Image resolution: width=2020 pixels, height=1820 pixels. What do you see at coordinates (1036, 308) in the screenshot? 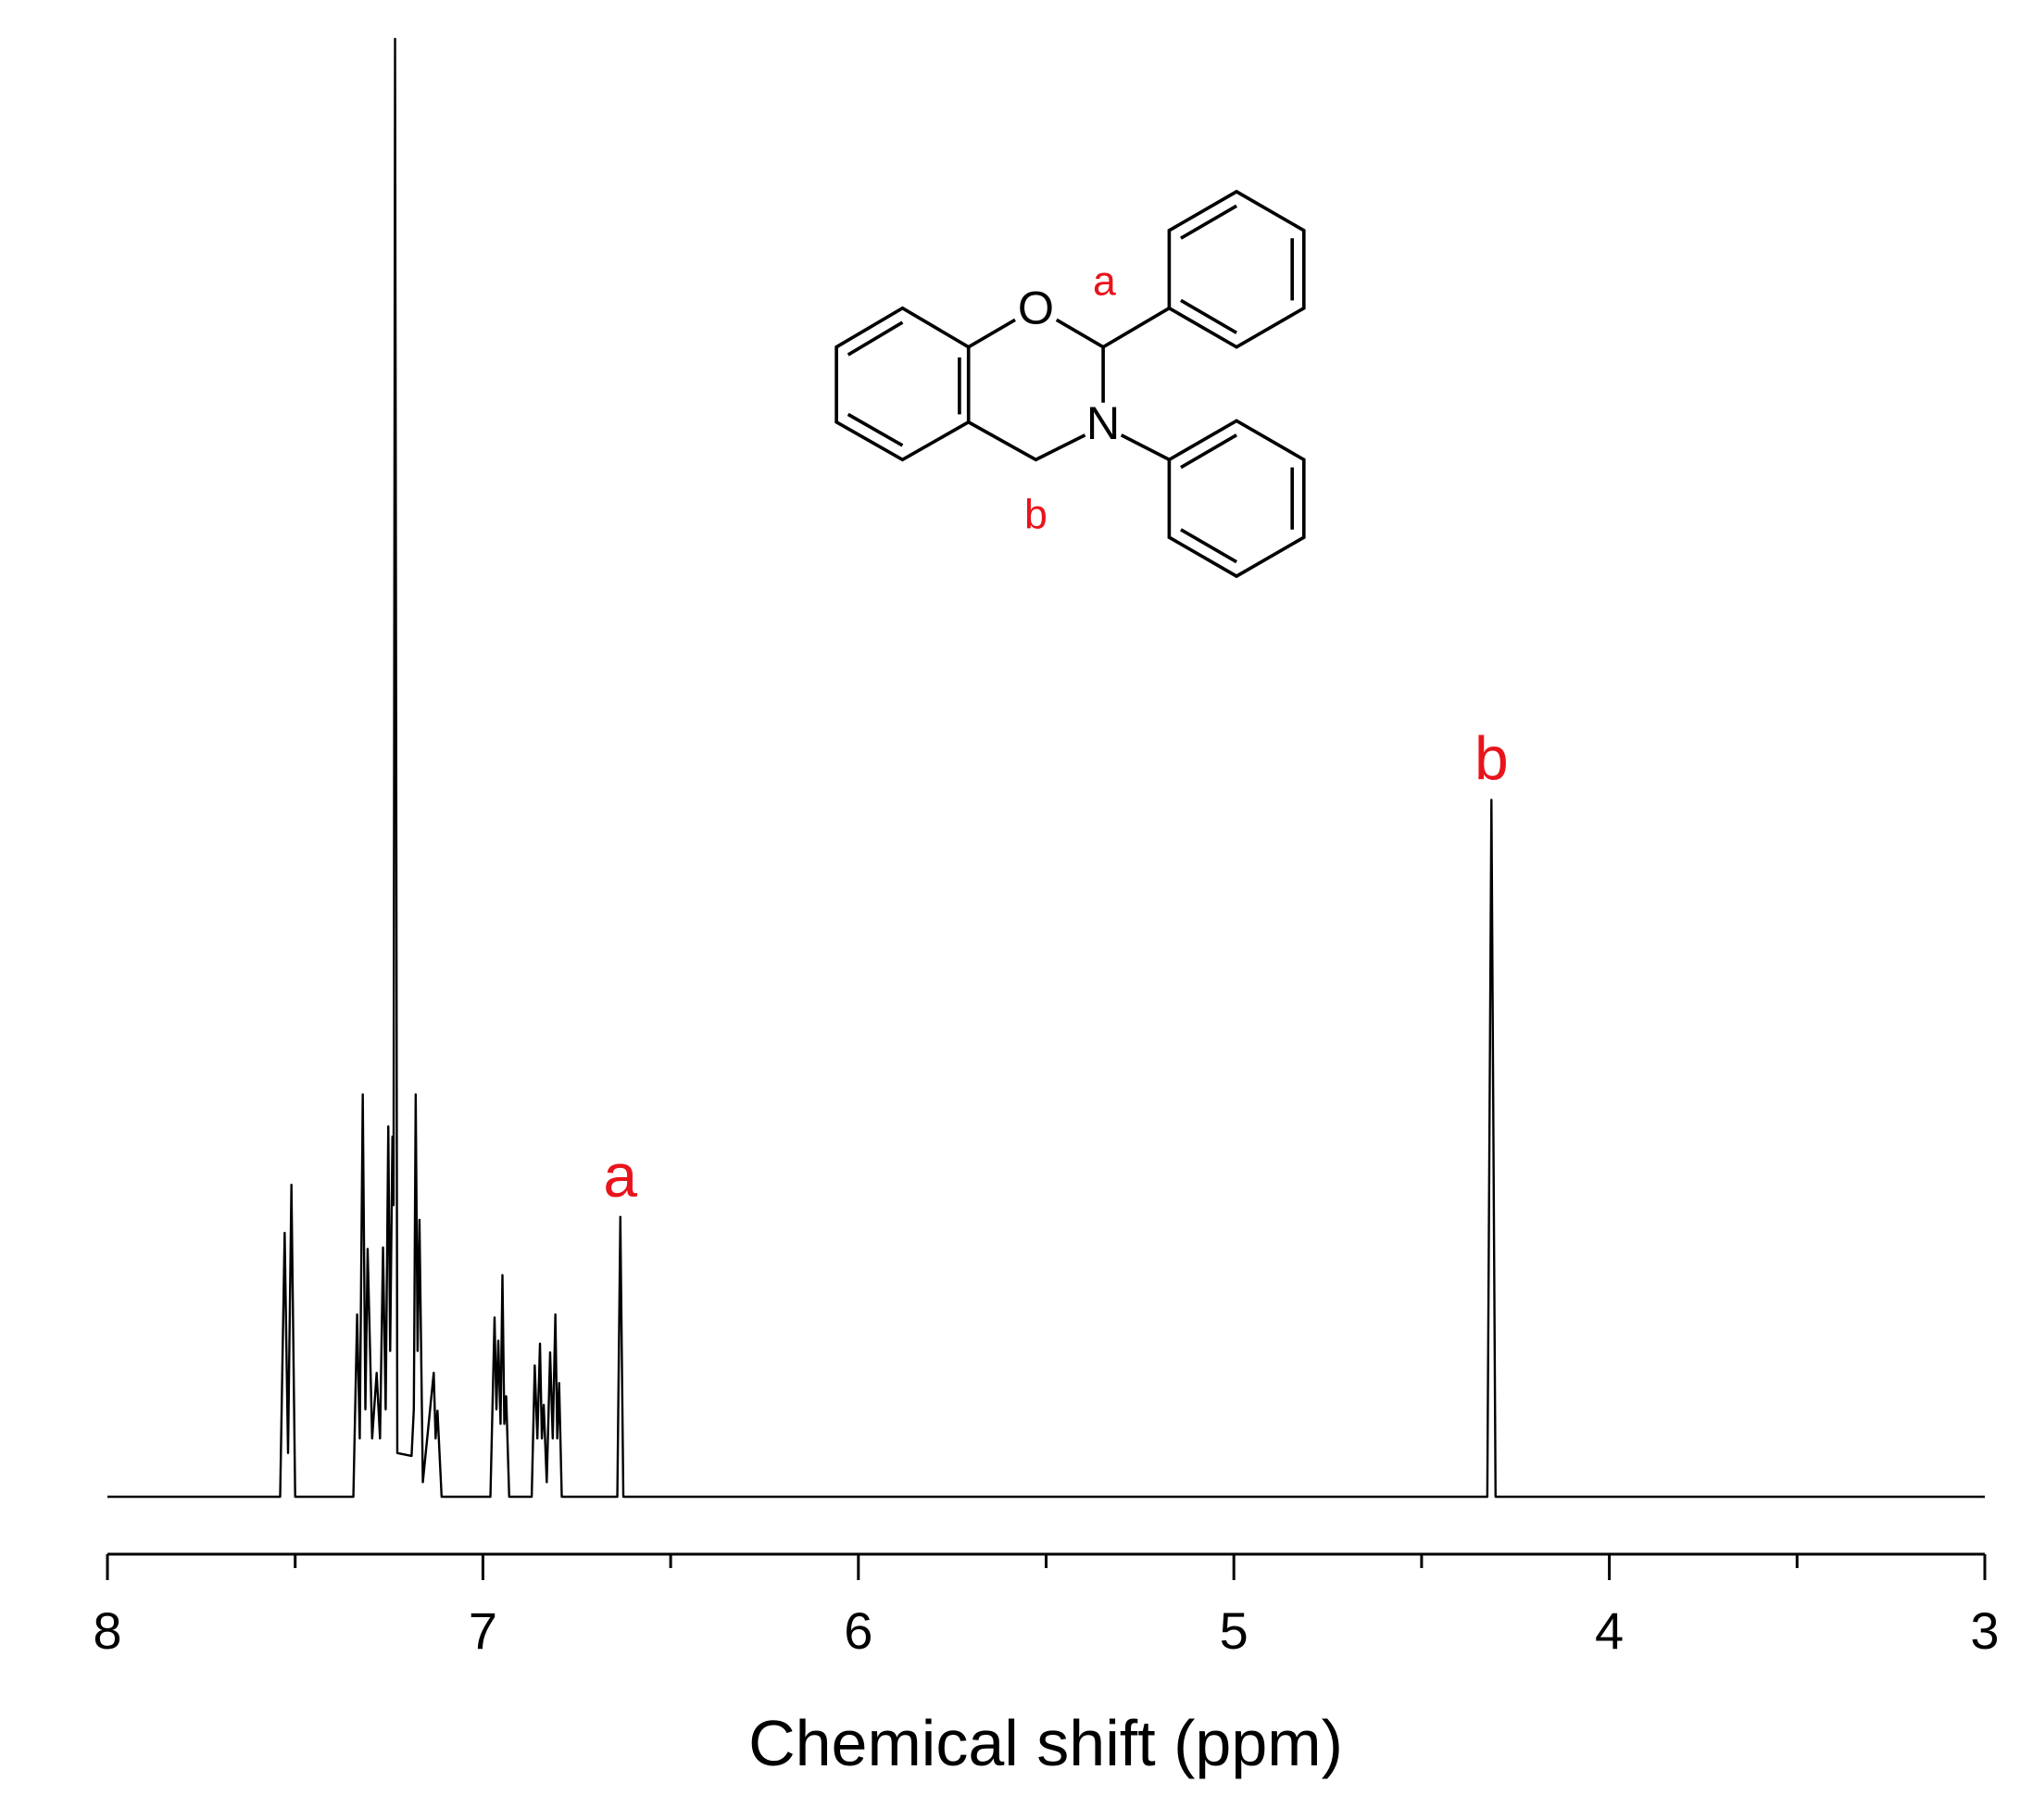
I see `atom-label: O` at bounding box center [1036, 308].